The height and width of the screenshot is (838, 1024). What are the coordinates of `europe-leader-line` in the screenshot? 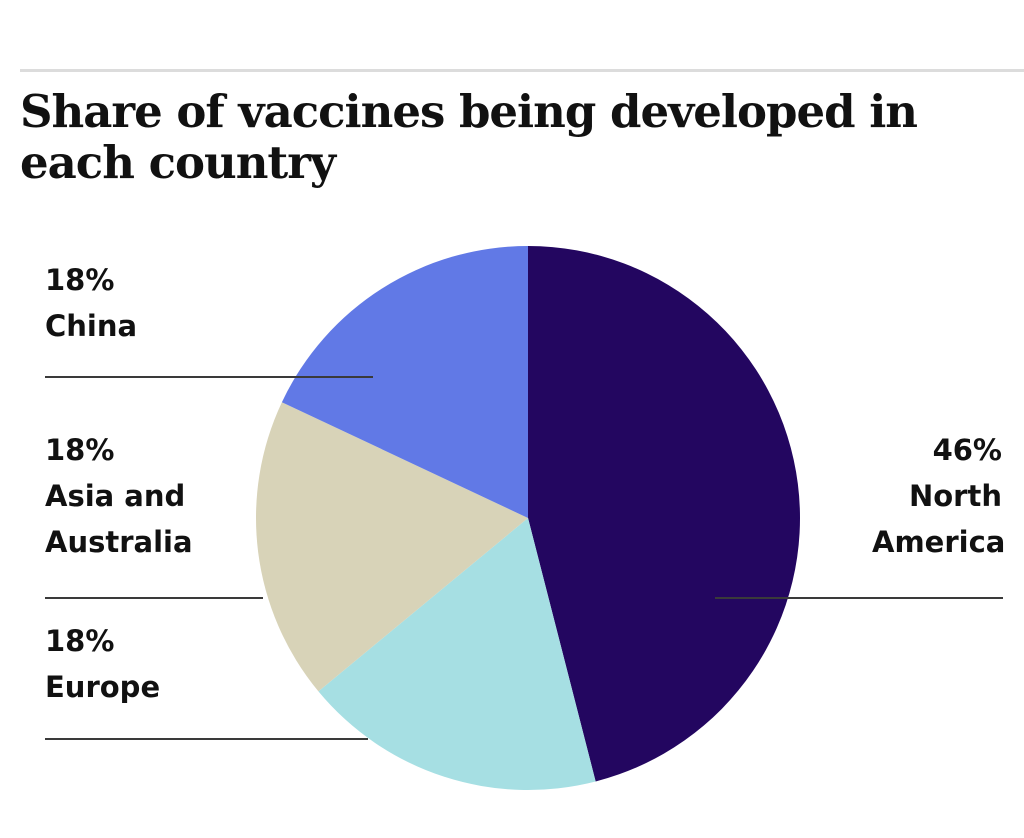 It's located at (206, 739).